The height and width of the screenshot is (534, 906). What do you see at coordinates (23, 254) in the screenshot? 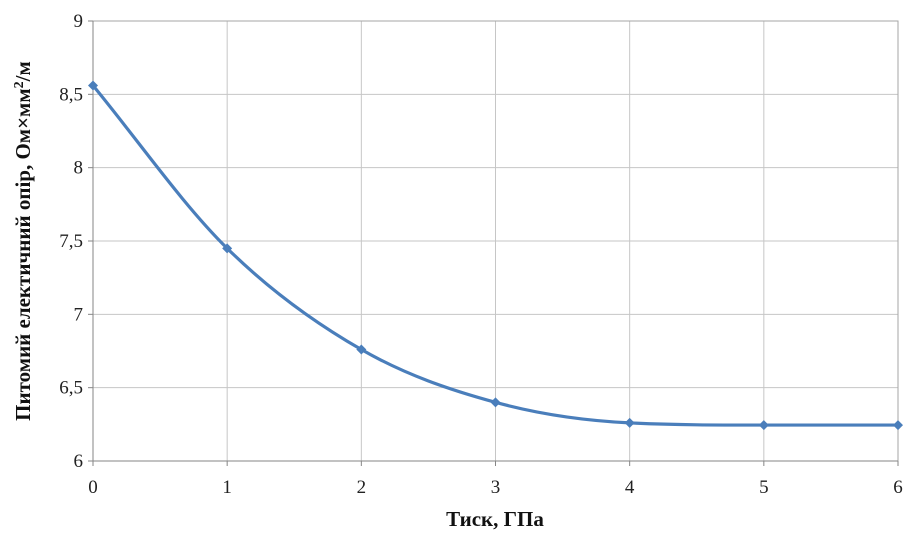
I see `y-axis-title-main: Питомий електичний опір, Ом×мм` at bounding box center [23, 254].